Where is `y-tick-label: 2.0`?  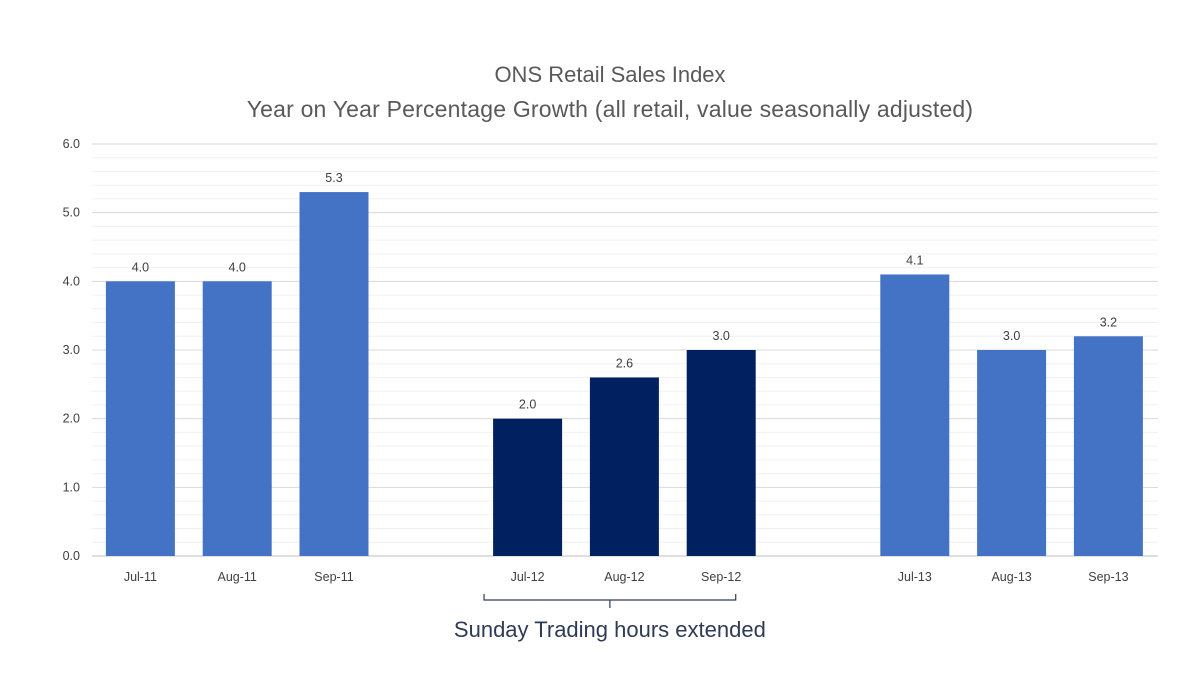 y-tick-label: 2.0 is located at coordinates (71, 419).